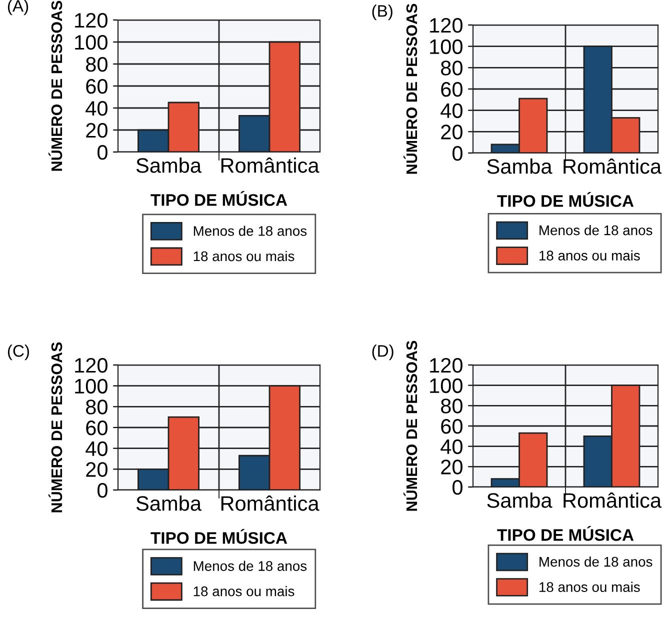 Image resolution: width=672 pixels, height=626 pixels. Describe the element at coordinates (383, 352) in the screenshot. I see `chart-title: (D)` at that location.